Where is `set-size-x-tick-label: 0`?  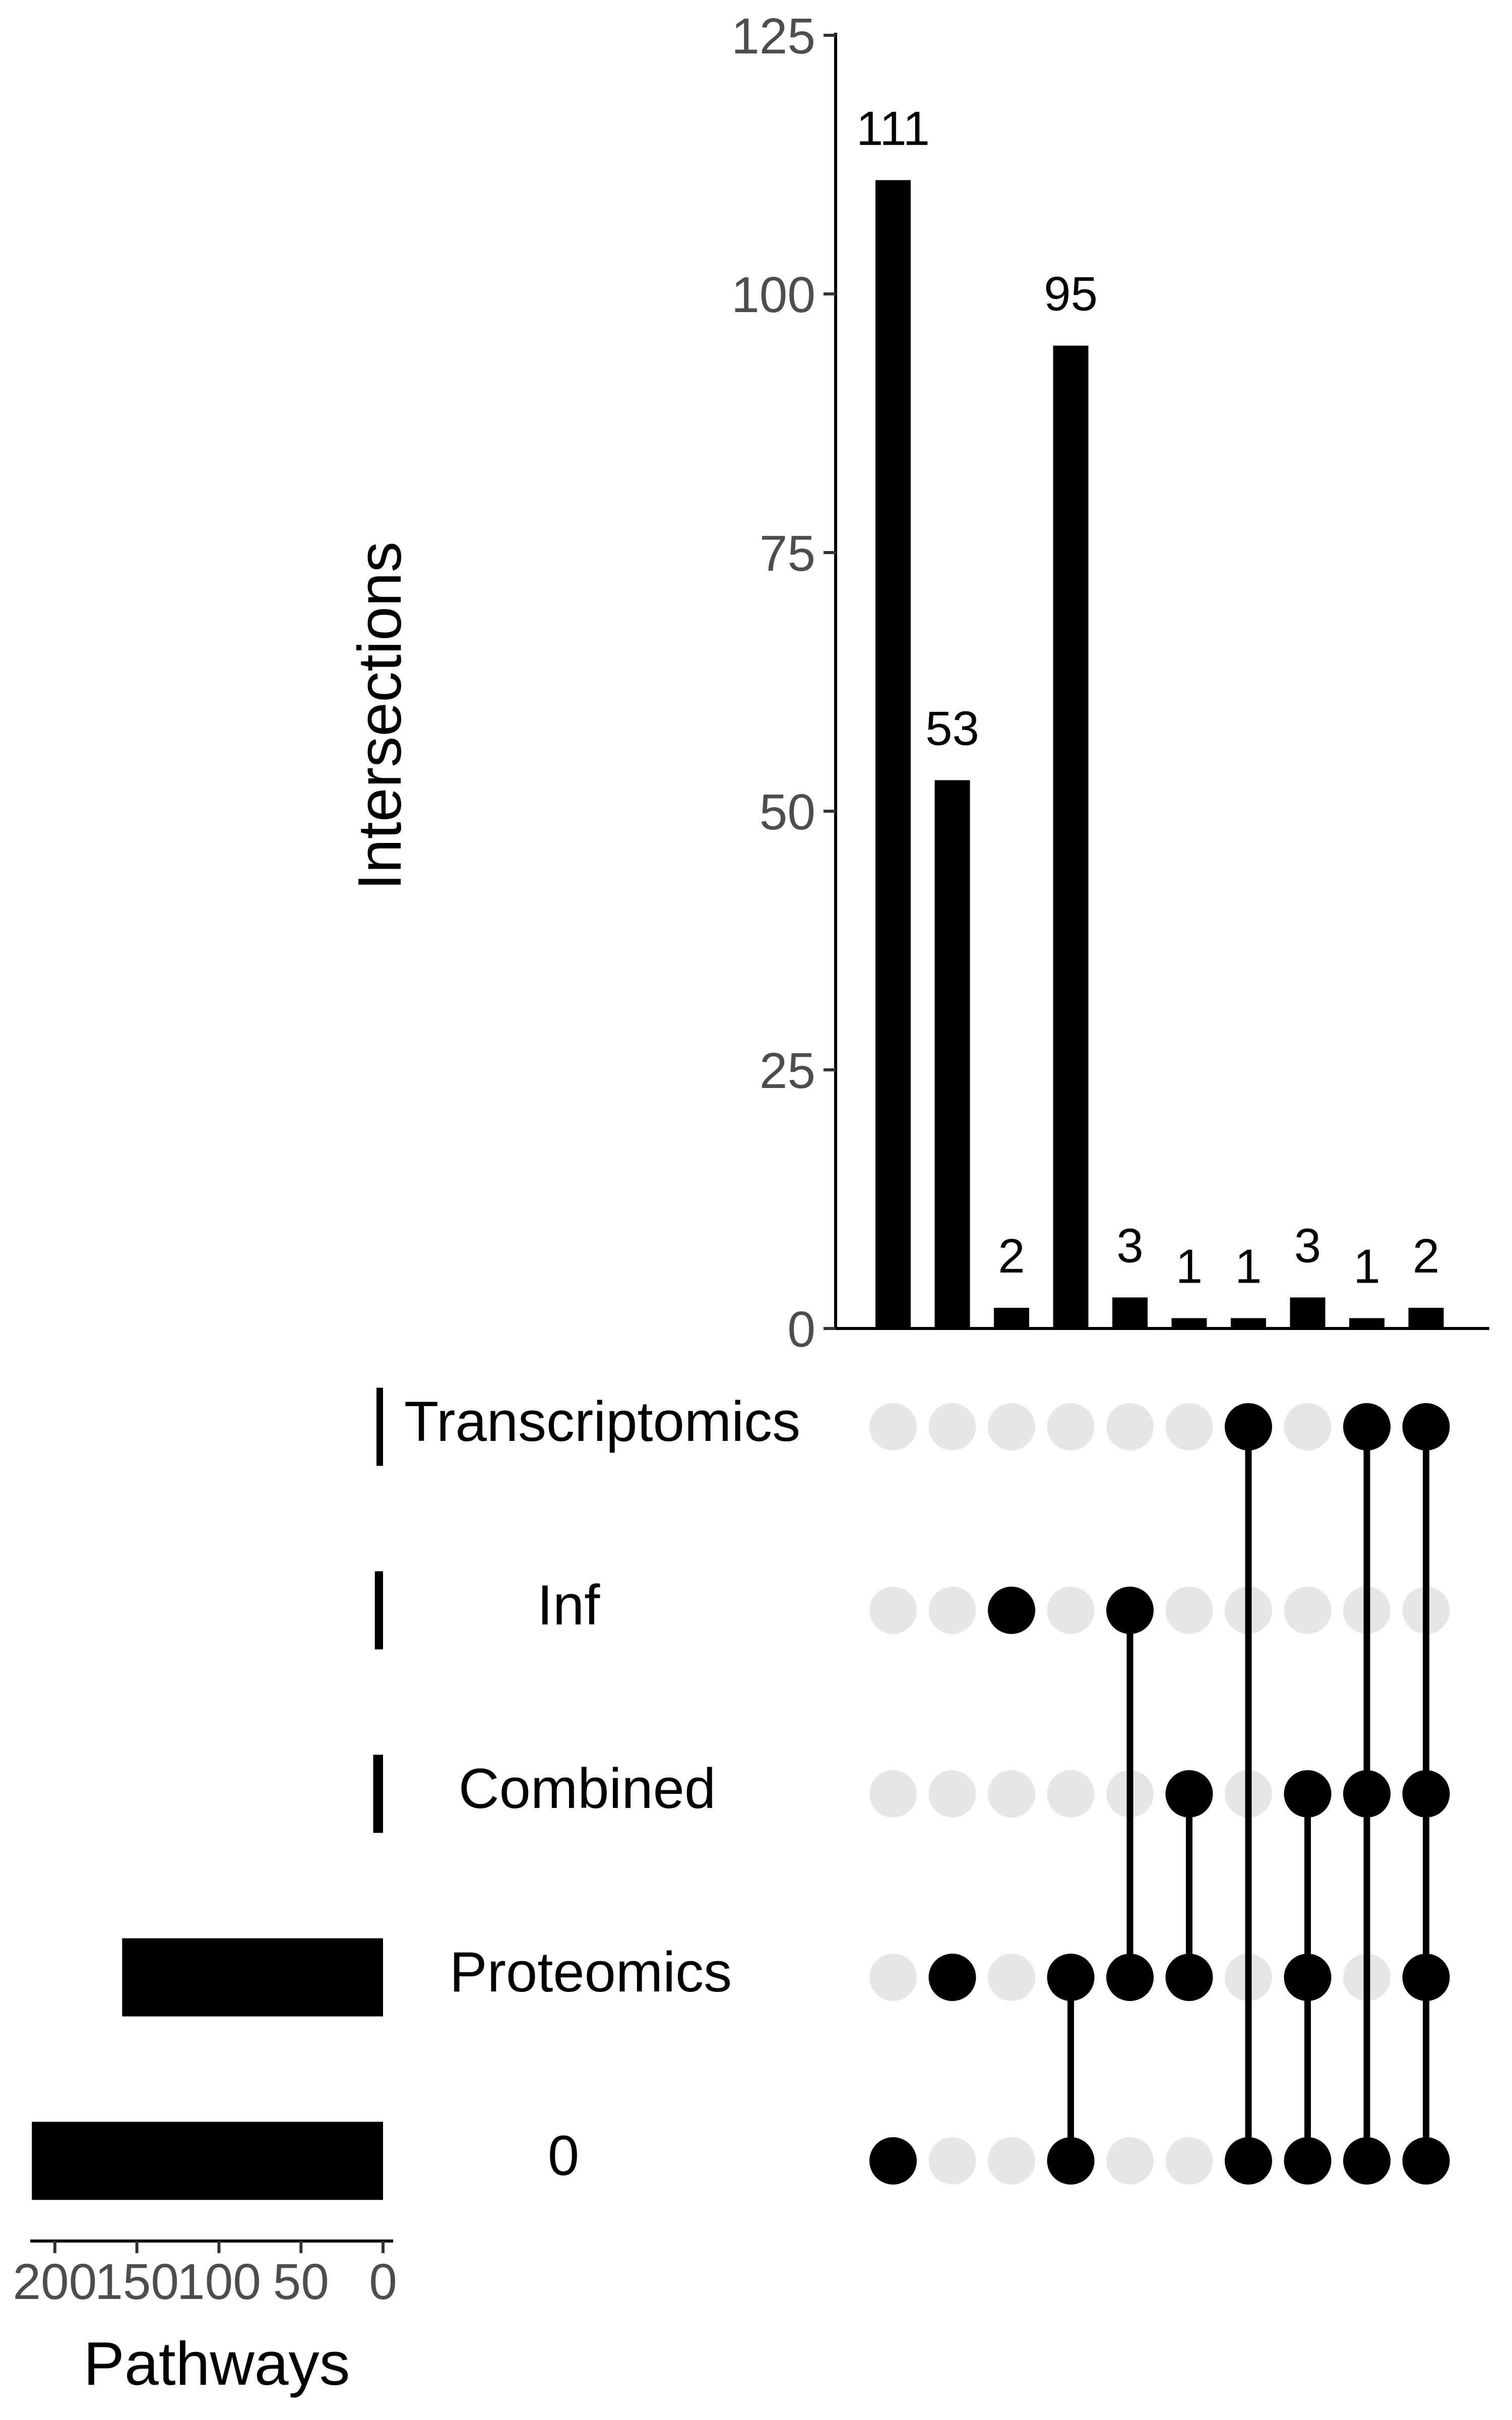 set-size-x-tick-label: 0 is located at coordinates (383, 2282).